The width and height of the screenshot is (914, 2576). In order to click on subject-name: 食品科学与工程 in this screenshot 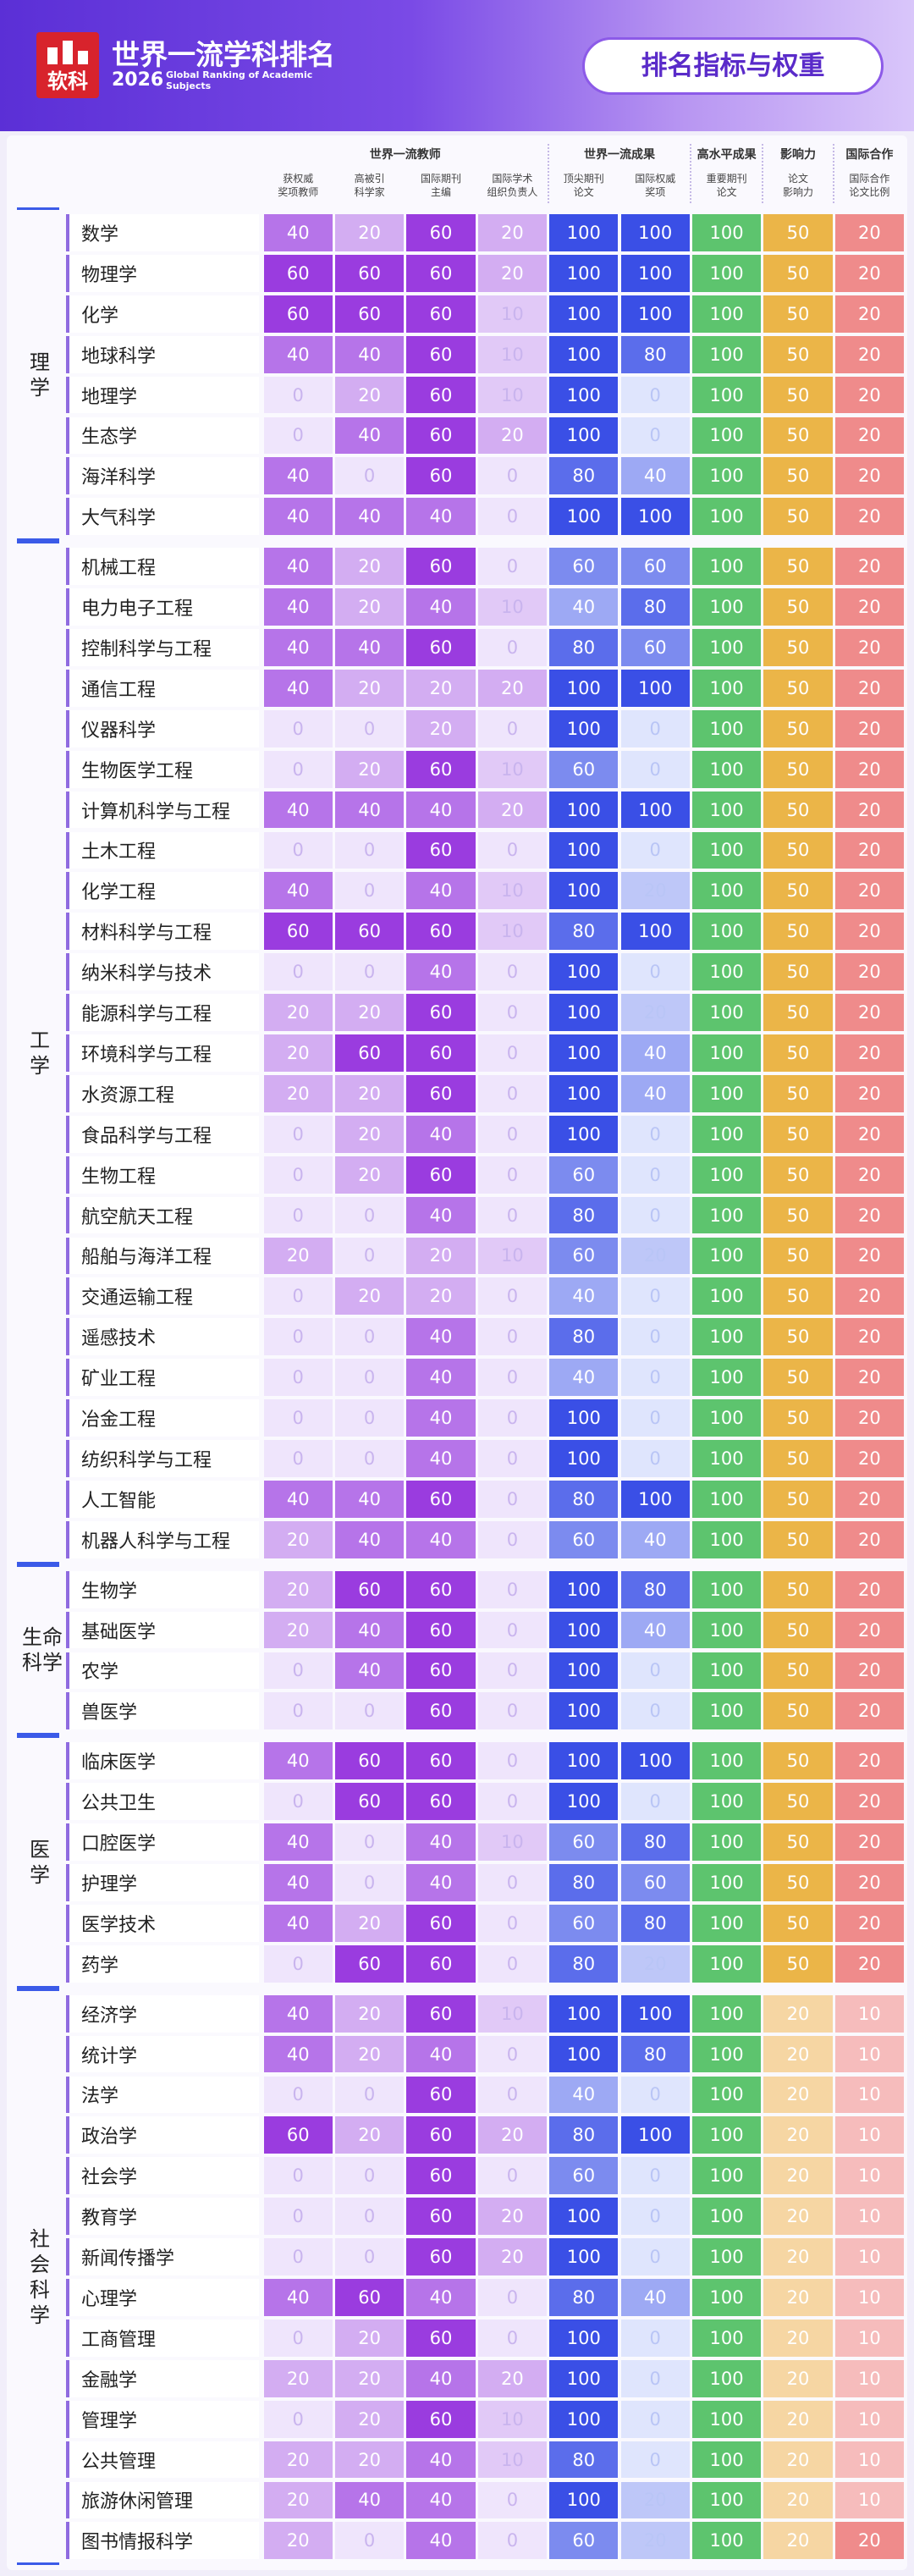, I will do `click(162, 1134)`.